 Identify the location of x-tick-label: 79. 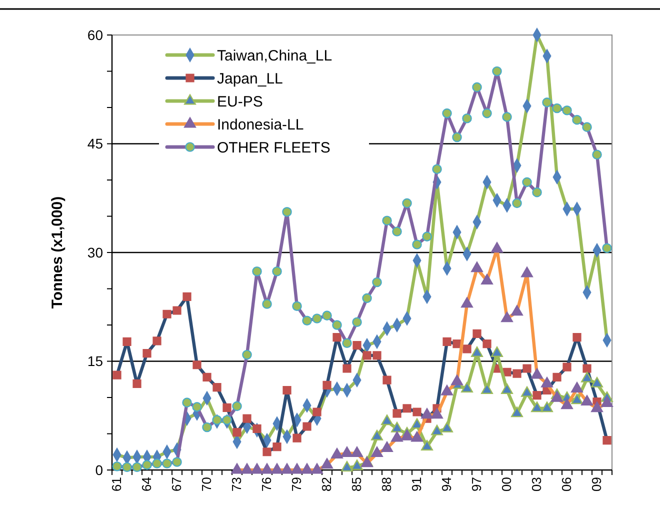
(296, 484).